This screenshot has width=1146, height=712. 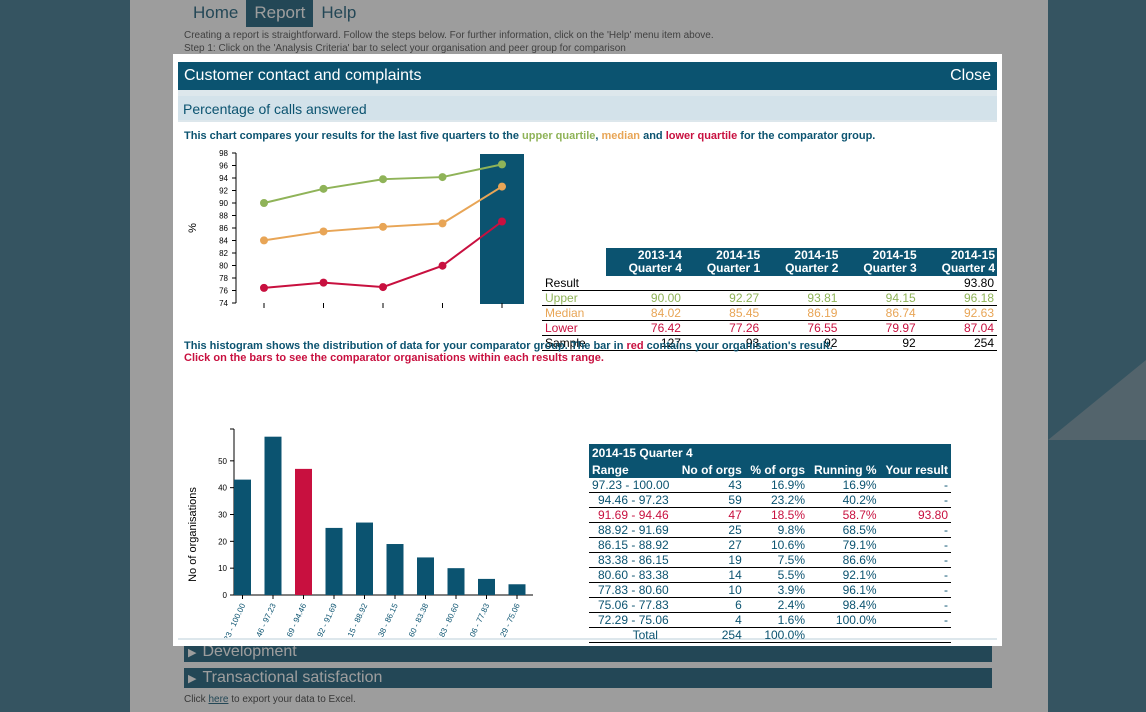 What do you see at coordinates (957, 283) in the screenshot?
I see `table-cell: 93.80` at bounding box center [957, 283].